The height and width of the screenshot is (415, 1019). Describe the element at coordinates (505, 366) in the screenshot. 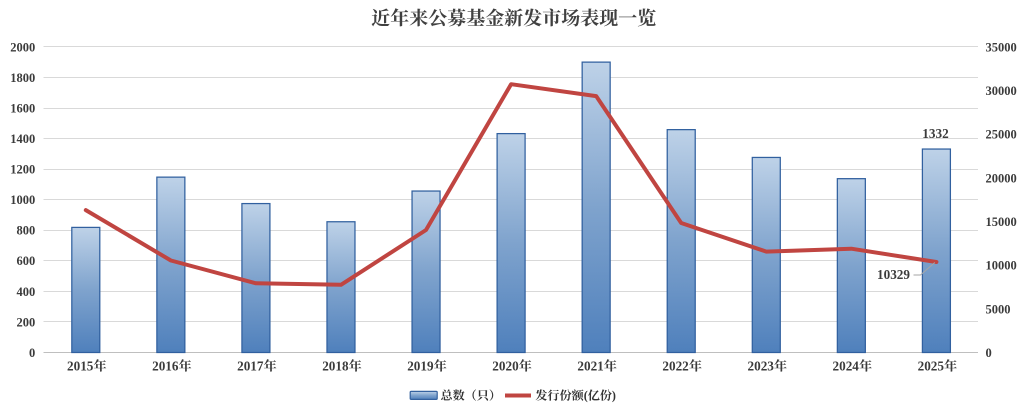

I see `svg-text: 2020` at that location.